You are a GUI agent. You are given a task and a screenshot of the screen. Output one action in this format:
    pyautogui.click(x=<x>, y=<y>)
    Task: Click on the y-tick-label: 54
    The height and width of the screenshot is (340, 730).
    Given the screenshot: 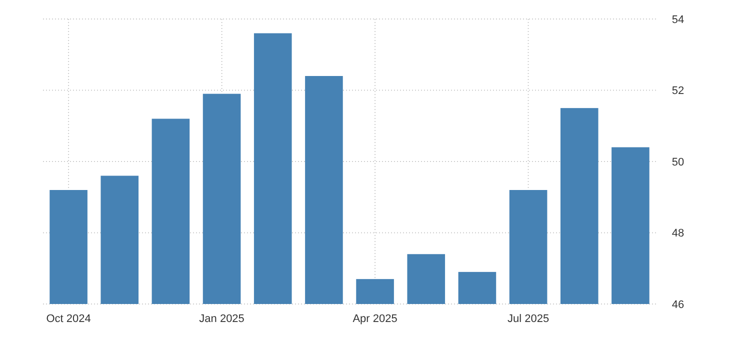 What is the action you would take?
    pyautogui.click(x=678, y=20)
    